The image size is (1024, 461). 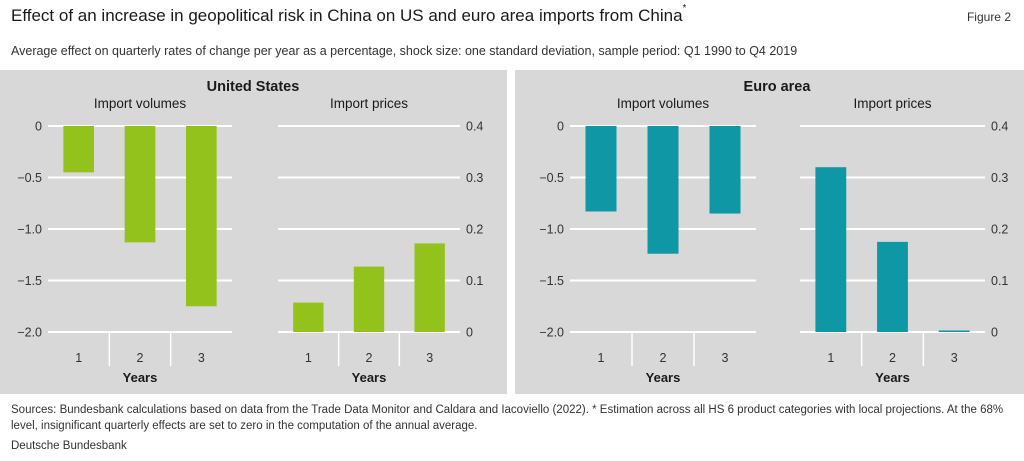 What do you see at coordinates (684, 8) in the screenshot?
I see `title-footnote-mark: *` at bounding box center [684, 8].